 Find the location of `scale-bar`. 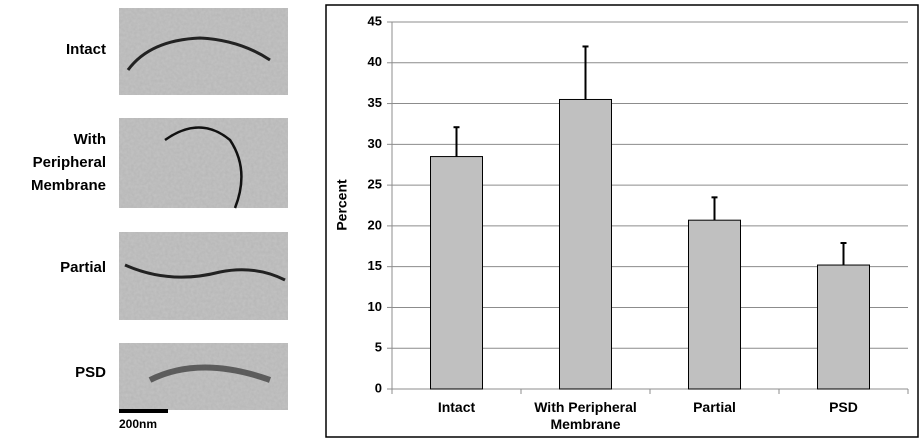

scale-bar is located at coordinates (143, 411).